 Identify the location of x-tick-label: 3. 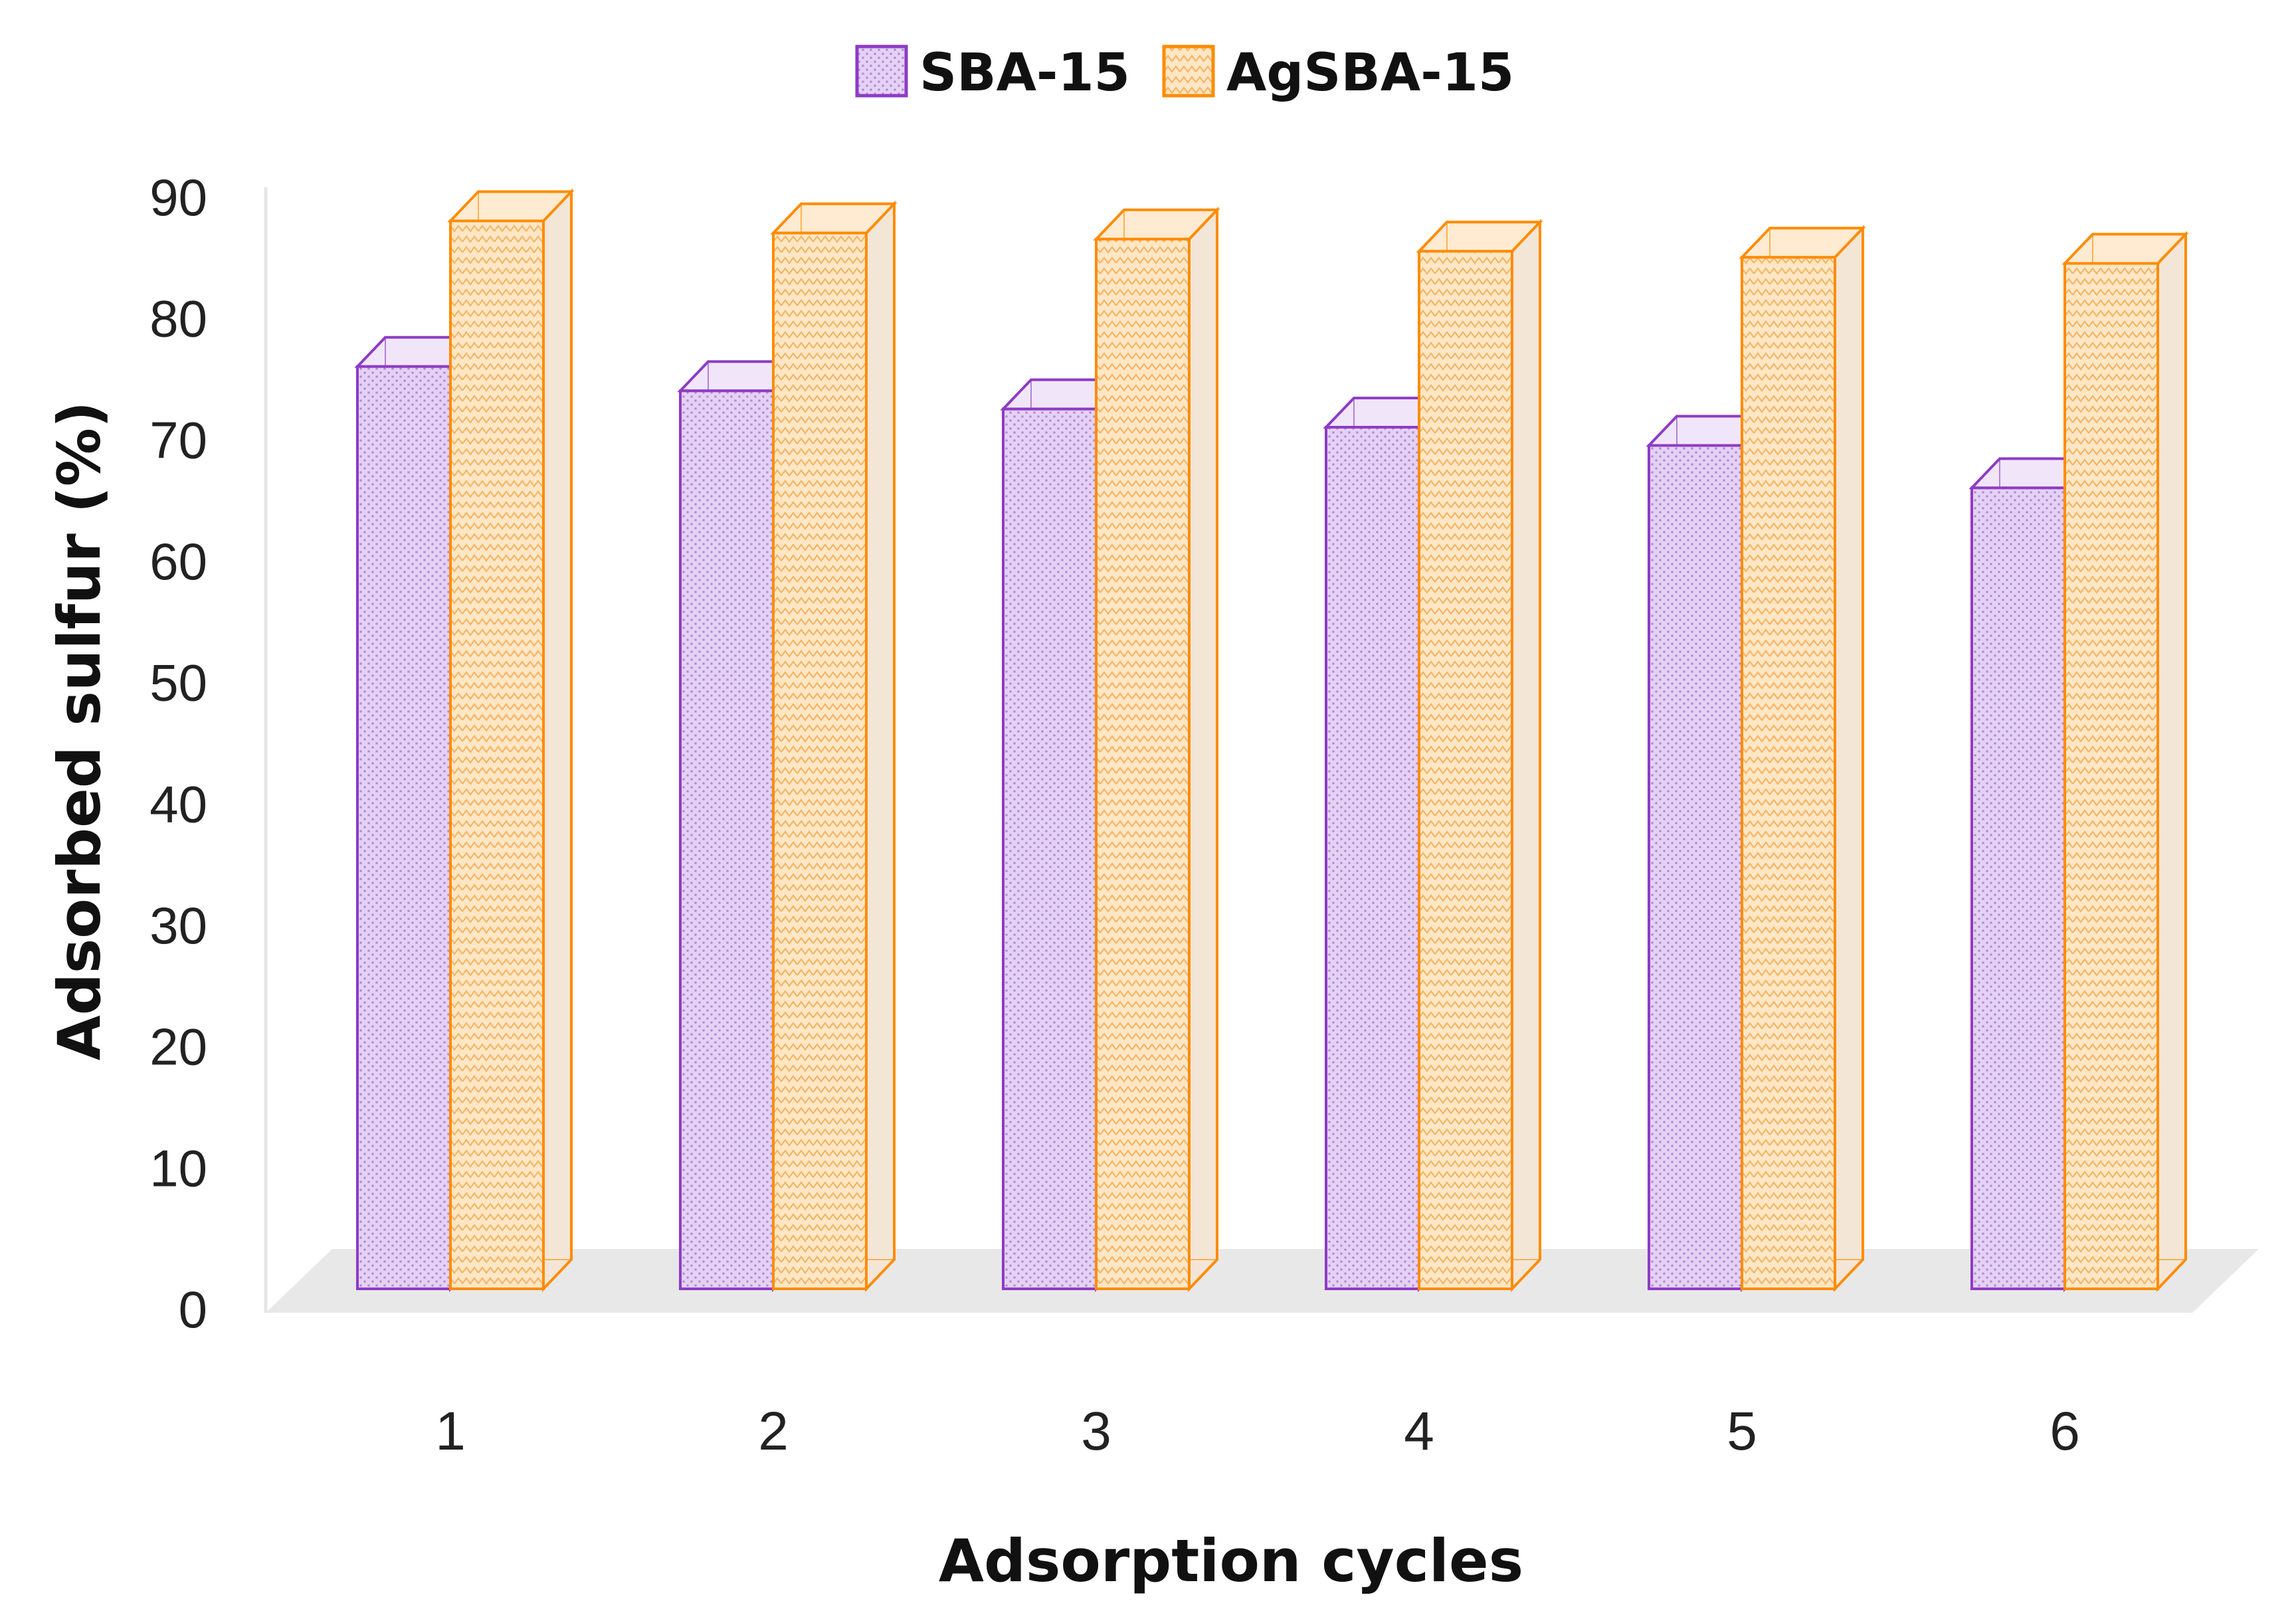
(1096, 1431).